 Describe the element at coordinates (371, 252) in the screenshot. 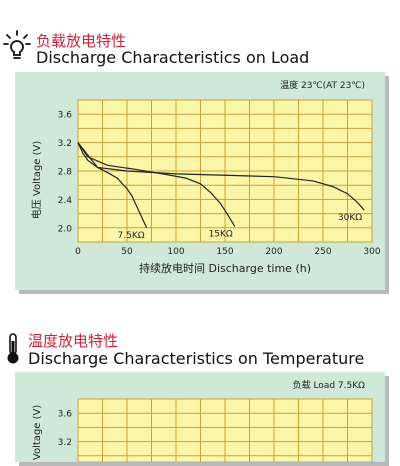

I see `x-tick-label: 300` at that location.